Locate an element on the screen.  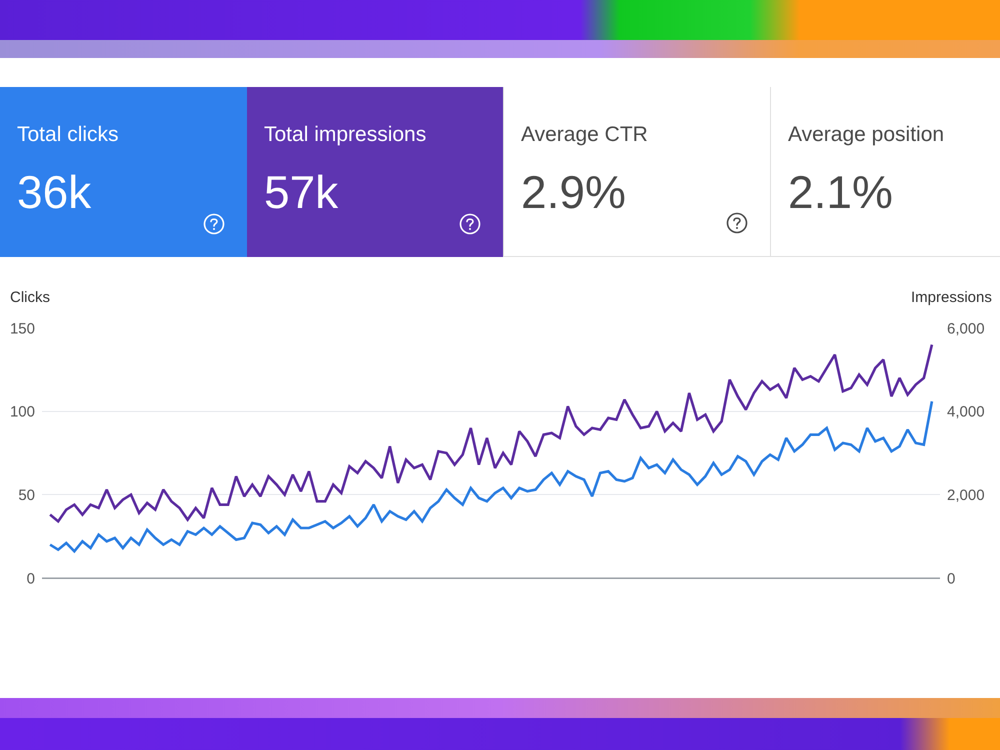
y-tick-label: 150 is located at coordinates (22, 329).